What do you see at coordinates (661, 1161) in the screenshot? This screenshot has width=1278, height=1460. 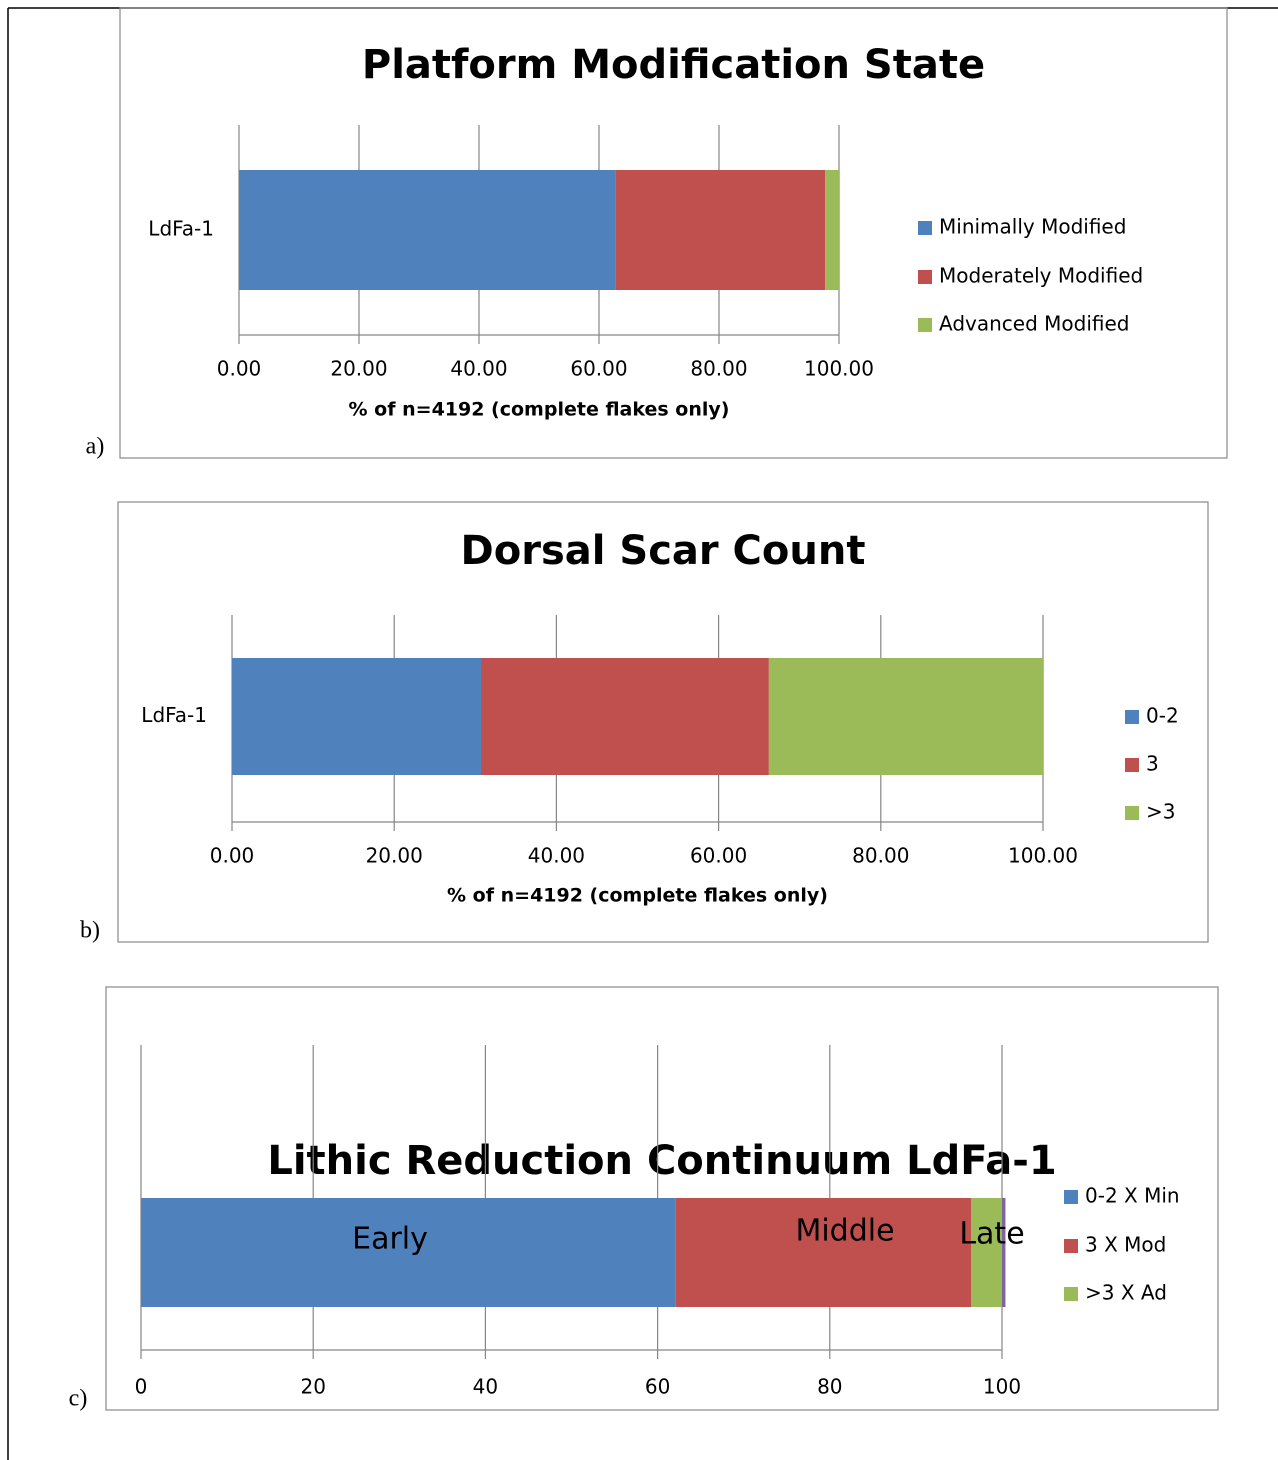 I see `chart-title: Lithic Reduction Continuum LdFa-1` at bounding box center [661, 1161].